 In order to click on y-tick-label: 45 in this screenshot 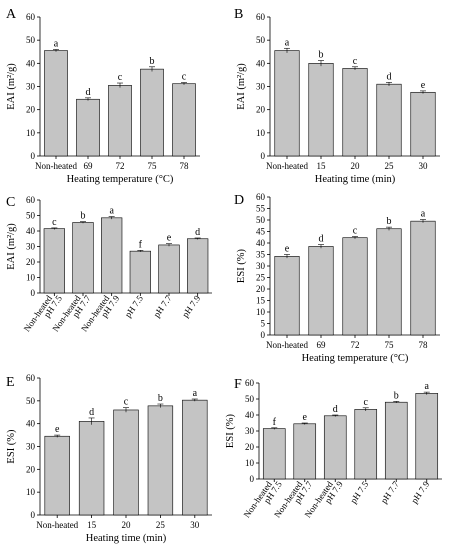, I will do `click(261, 232)`.